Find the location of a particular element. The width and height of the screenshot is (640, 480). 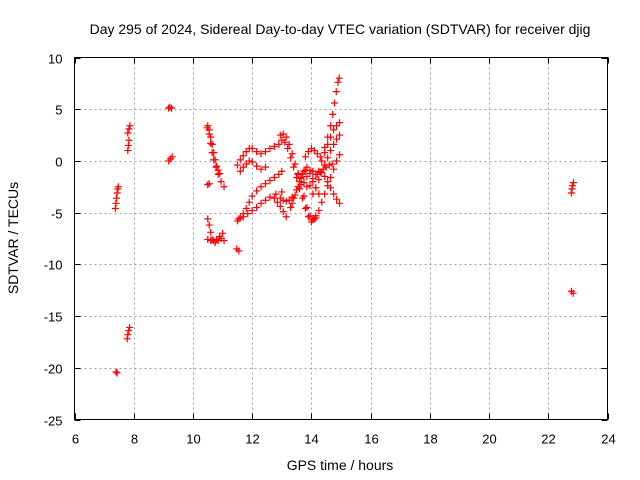

y-tick-label: -25 is located at coordinates (53, 421).